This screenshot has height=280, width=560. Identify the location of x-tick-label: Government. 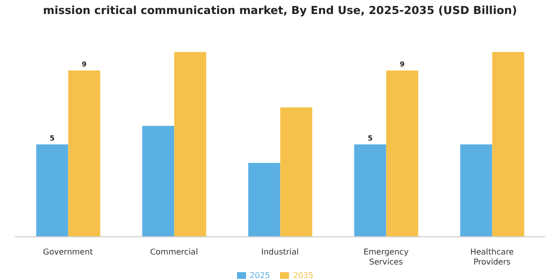
(68, 252).